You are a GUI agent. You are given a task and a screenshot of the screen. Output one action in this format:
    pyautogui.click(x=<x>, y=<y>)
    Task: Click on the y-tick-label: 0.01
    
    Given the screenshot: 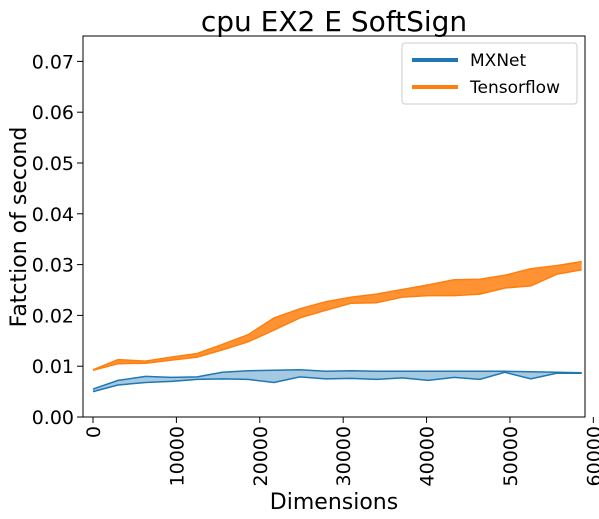 What is the action you would take?
    pyautogui.click(x=53, y=367)
    